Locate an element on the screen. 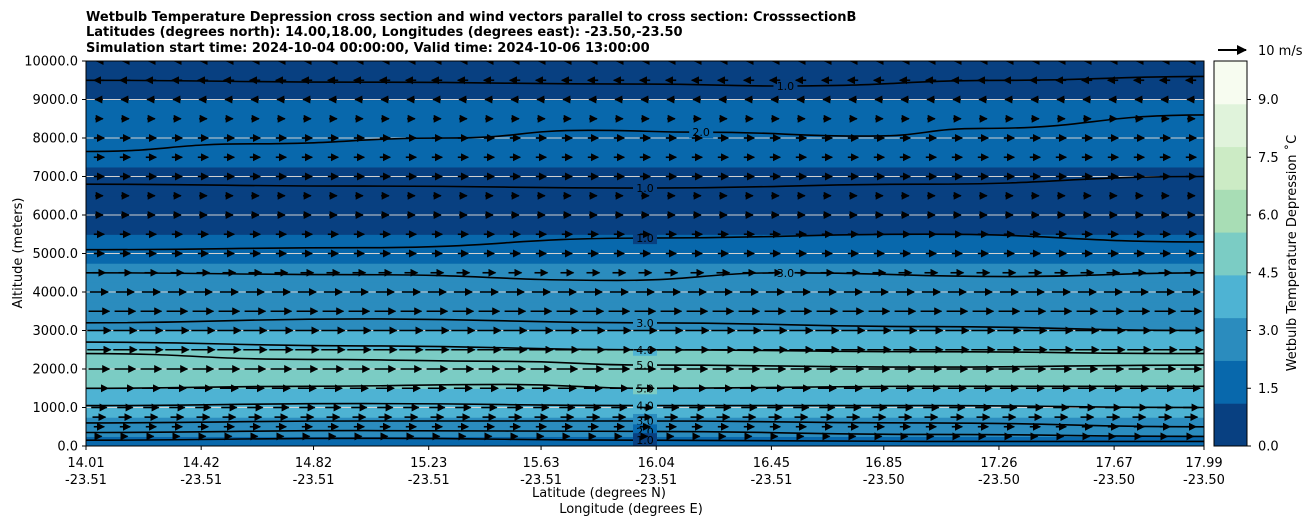 The image size is (1312, 526). x-tick-label-lat: 14.82 is located at coordinates (313, 463).